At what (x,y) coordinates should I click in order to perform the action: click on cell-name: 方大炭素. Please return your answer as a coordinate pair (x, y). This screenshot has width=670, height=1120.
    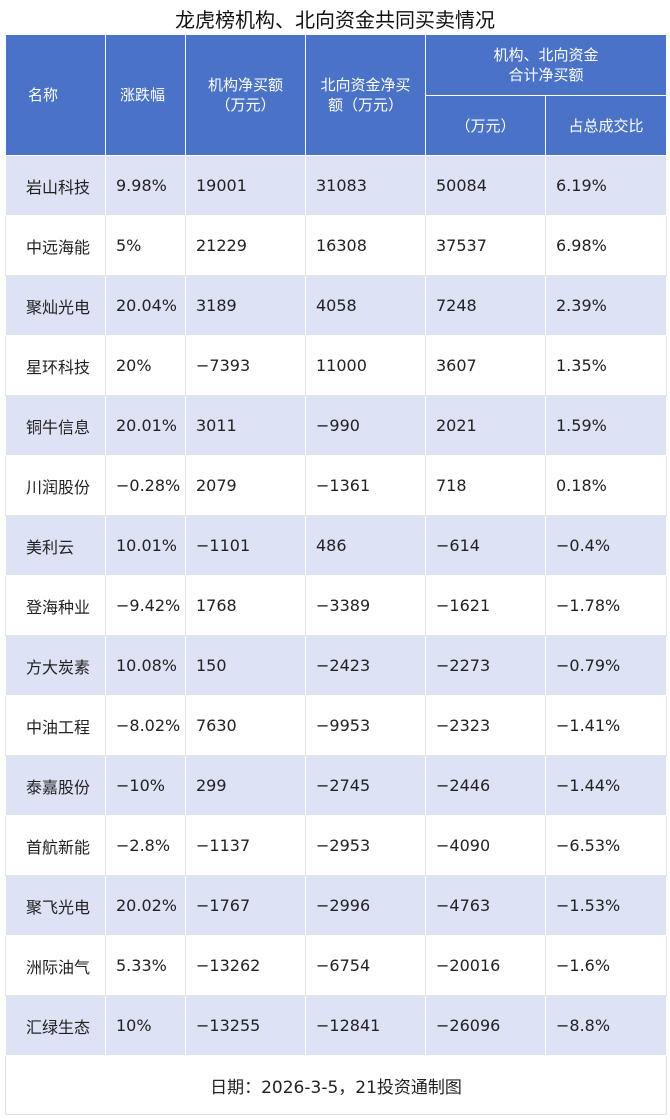
    Looking at the image, I should click on (55, 665).